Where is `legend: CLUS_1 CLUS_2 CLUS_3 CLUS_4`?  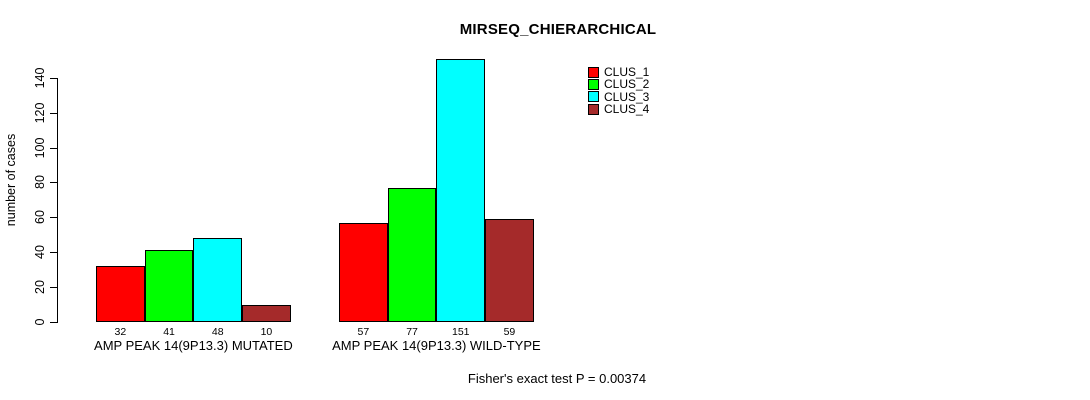 legend: CLUS_1 CLUS_2 CLUS_3 CLUS_4 is located at coordinates (618, 90).